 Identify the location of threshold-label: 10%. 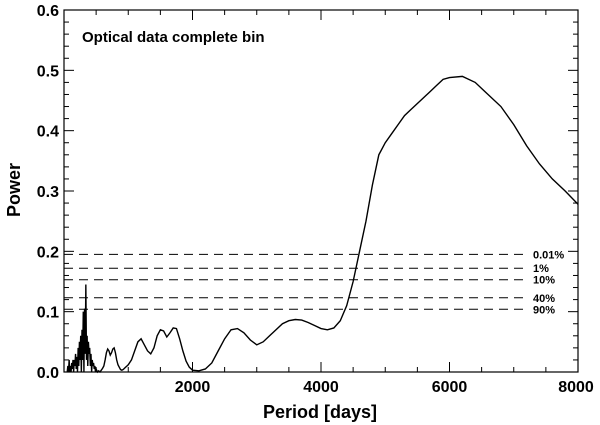
(544, 281).